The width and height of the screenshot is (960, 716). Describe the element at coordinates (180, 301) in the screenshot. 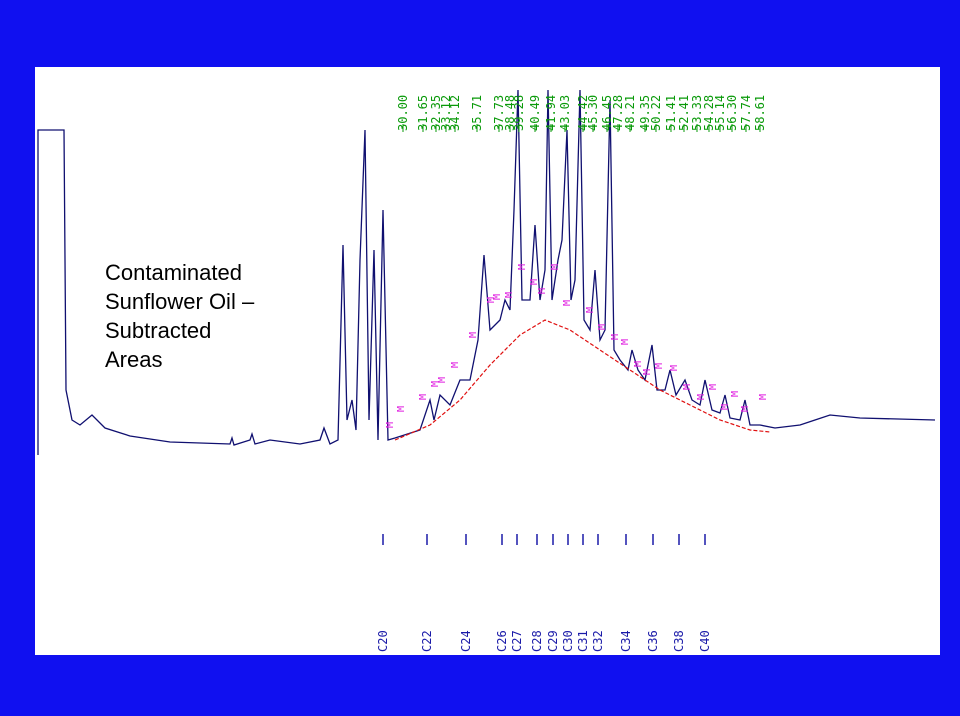

I see `caption-line: Sunflower Oil –` at that location.